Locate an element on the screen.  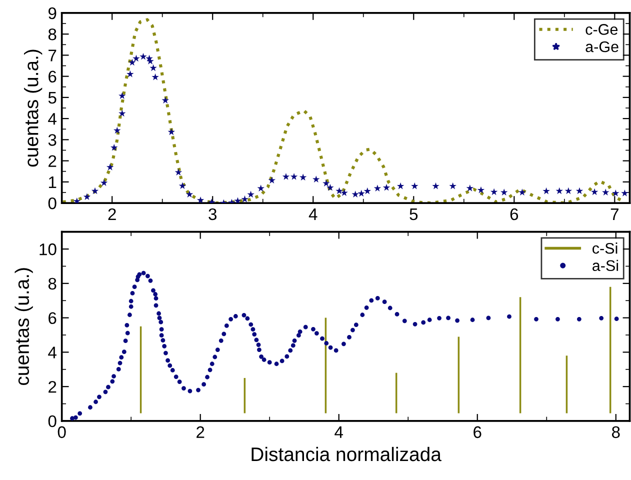
legend-label: a-Ge is located at coordinates (602, 46).